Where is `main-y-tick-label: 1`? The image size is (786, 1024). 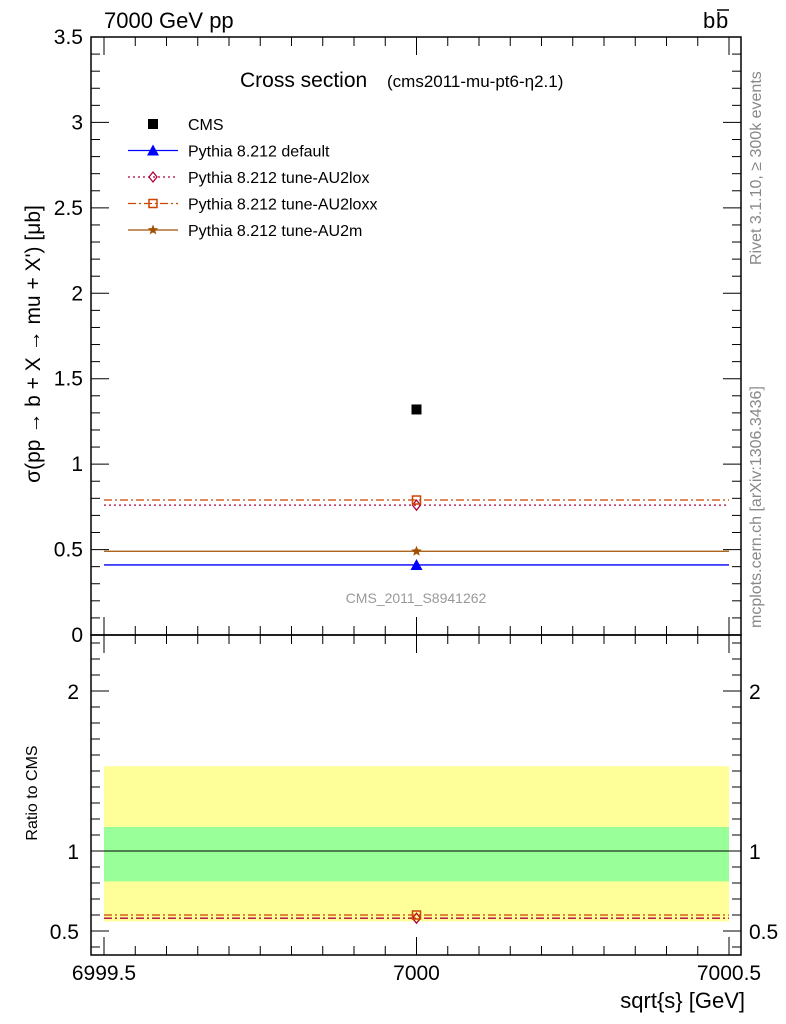
main-y-tick-label: 1 is located at coordinates (77, 464).